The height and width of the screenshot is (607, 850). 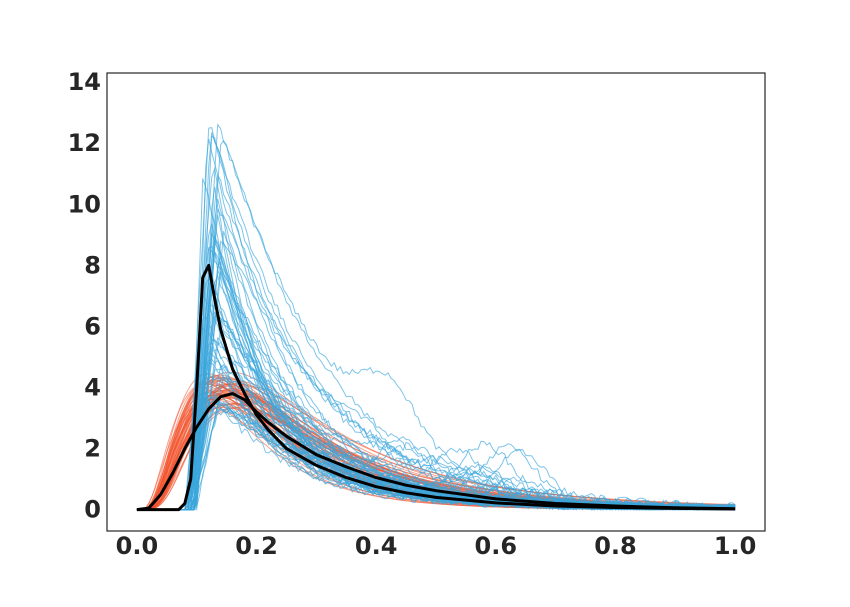 What do you see at coordinates (92, 387) in the screenshot?
I see `y-tick-label: 4` at bounding box center [92, 387].